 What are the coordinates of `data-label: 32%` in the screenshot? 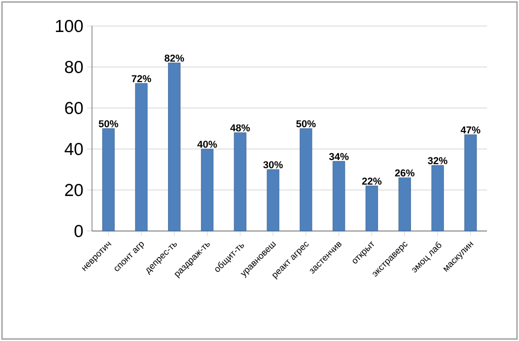 It's located at (438, 160).